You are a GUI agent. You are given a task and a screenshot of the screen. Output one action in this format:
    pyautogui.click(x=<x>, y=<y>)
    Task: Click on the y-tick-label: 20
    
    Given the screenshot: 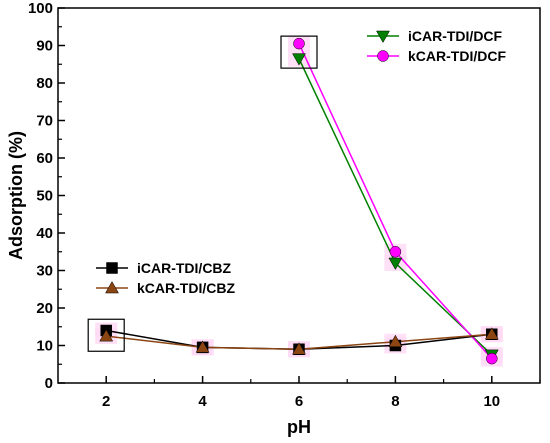 What is the action you would take?
    pyautogui.click(x=44, y=308)
    